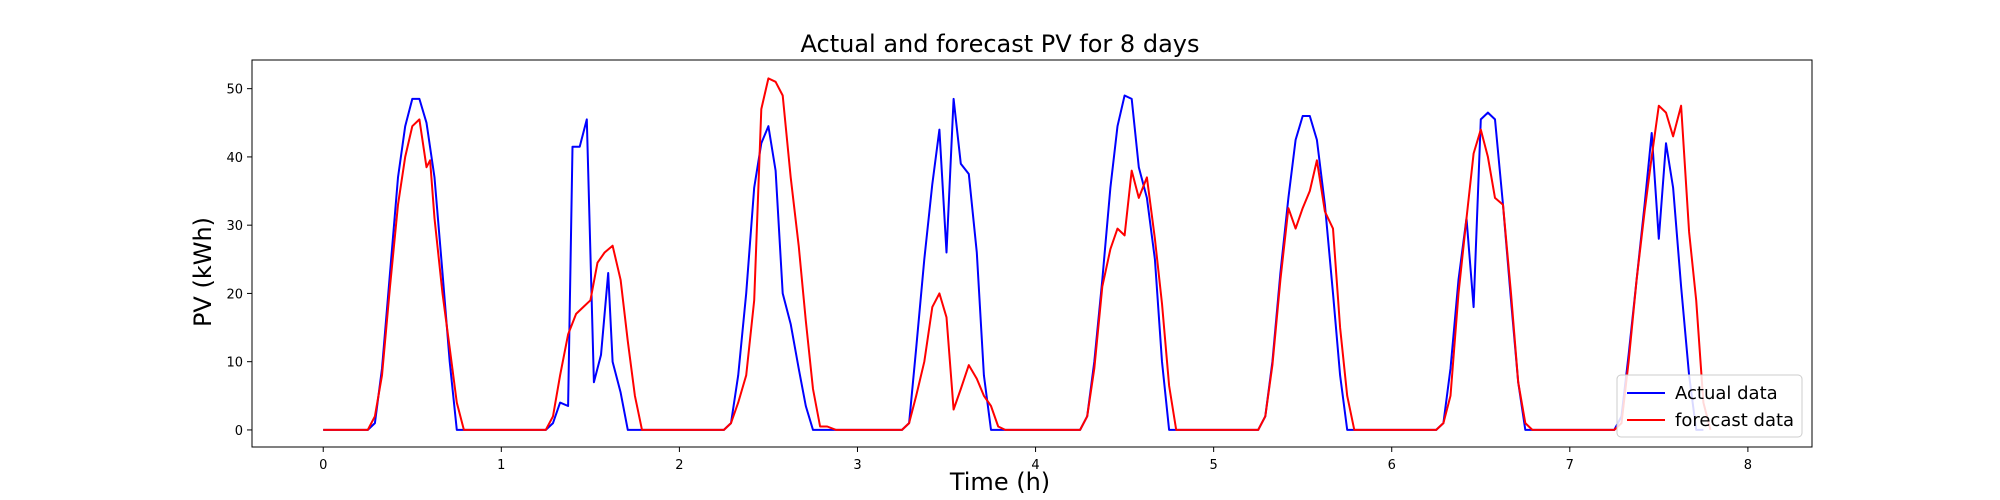 This screenshot has width=2000, height=500. I want to click on x-tick-label: 0, so click(323, 465).